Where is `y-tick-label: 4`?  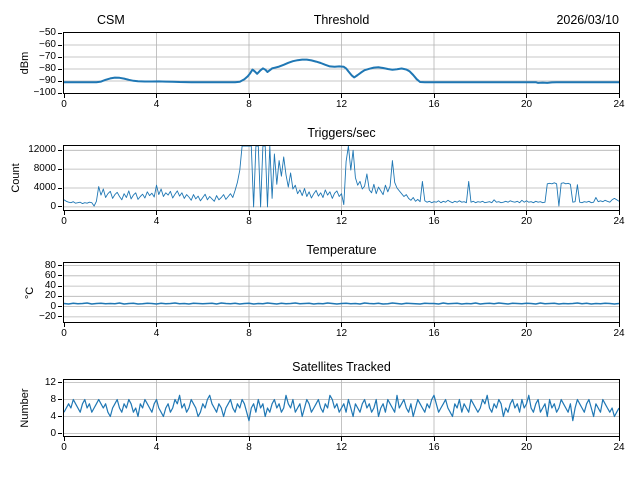
y-tick-label: 4 is located at coordinates (53, 416).